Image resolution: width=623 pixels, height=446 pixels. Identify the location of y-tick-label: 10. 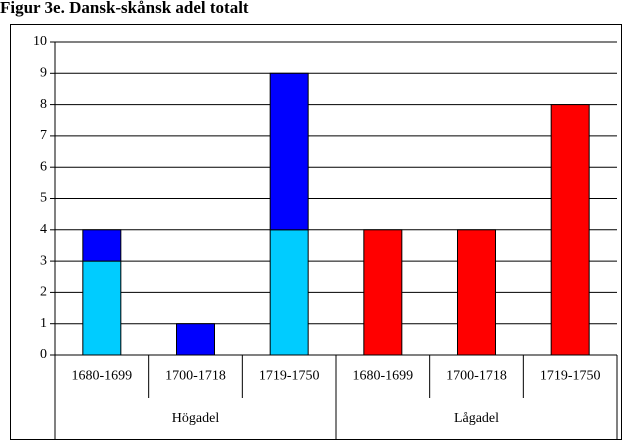
(40, 41).